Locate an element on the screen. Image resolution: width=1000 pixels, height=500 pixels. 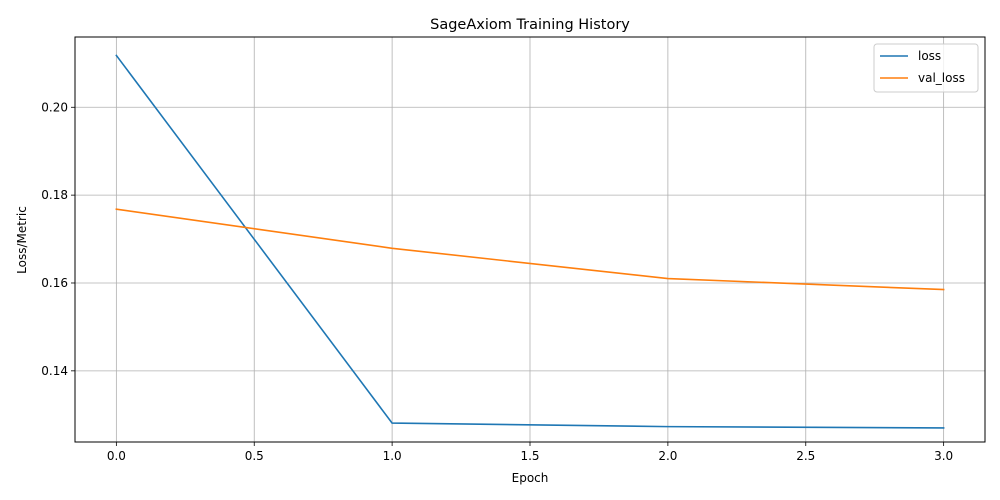
legend-label-val-loss: val_loss is located at coordinates (941, 78).